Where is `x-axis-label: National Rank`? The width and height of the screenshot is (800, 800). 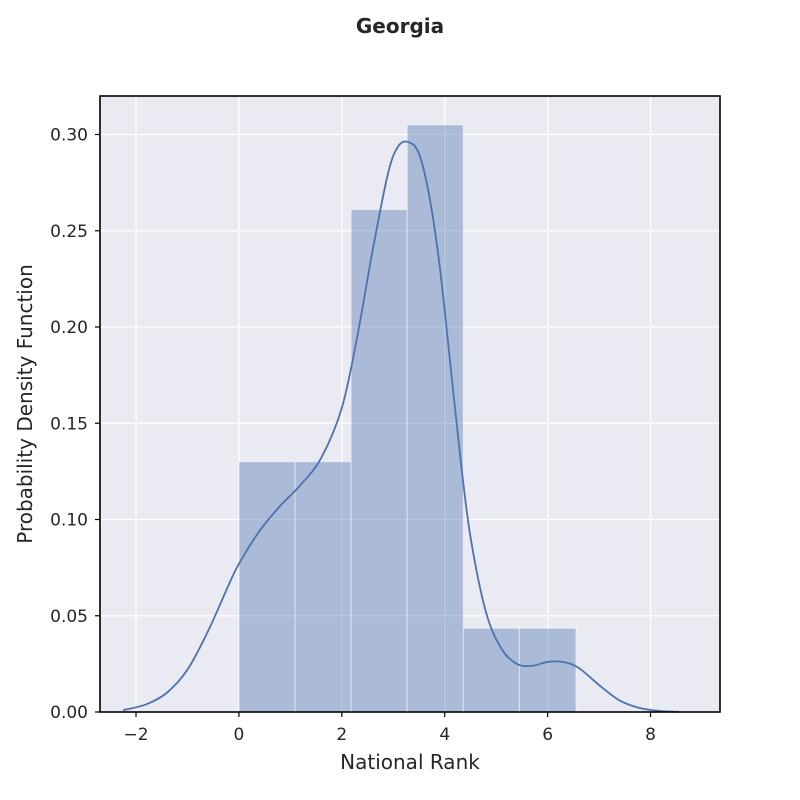
x-axis-label: National Rank is located at coordinates (410, 762).